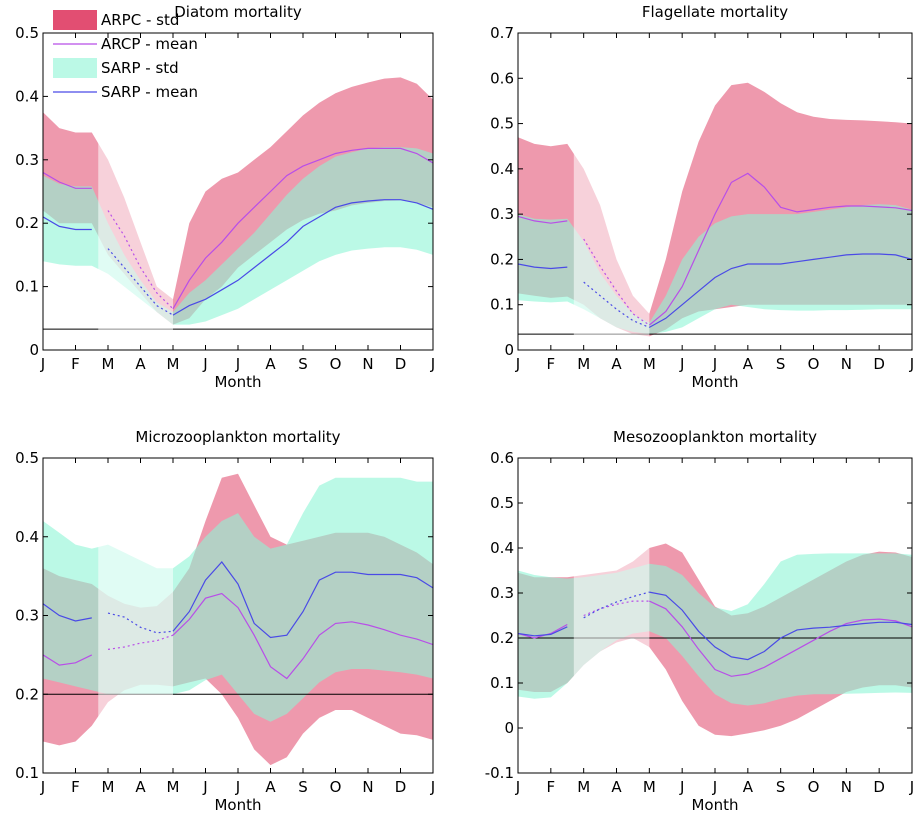 This screenshot has height=825, width=921. Describe the element at coordinates (237, 437) in the screenshot. I see `panel-title: Microzooplankton mortality` at that location.